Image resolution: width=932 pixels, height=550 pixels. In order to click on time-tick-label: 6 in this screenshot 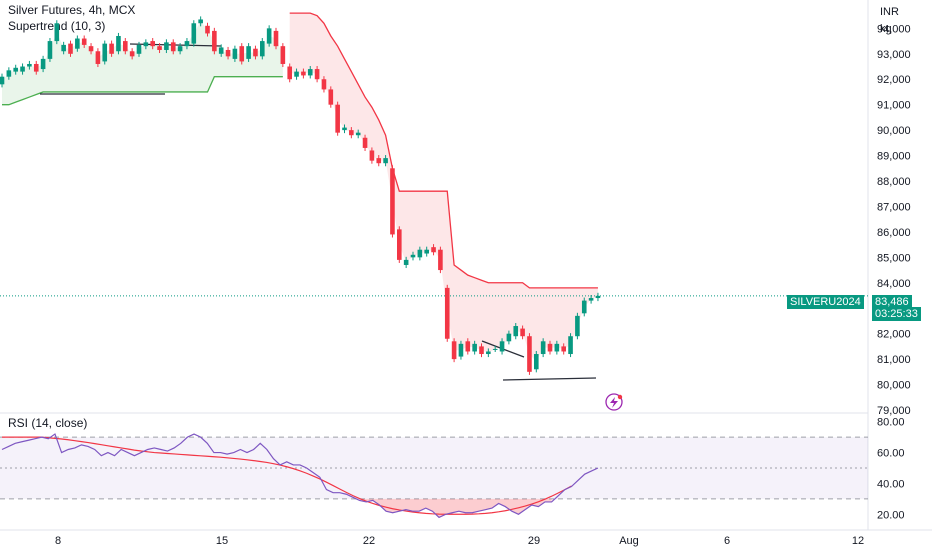, I will do `click(727, 541)`.